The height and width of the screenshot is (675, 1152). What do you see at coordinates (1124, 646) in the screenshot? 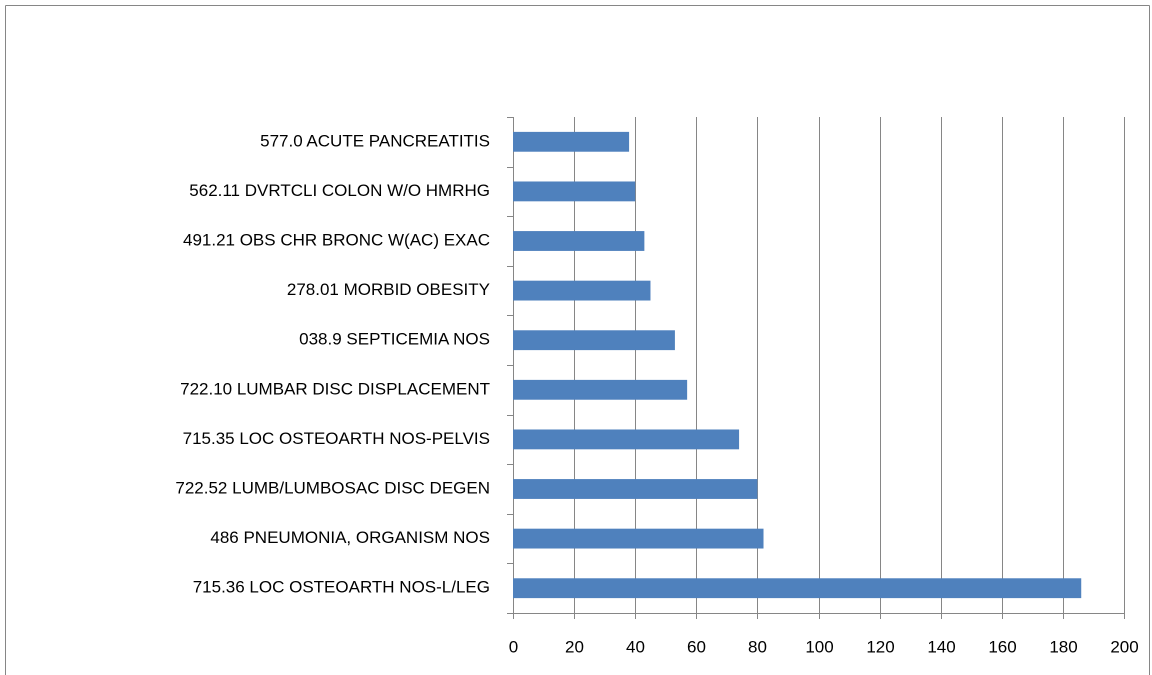
I see `x-tick-label: 200` at bounding box center [1124, 646].